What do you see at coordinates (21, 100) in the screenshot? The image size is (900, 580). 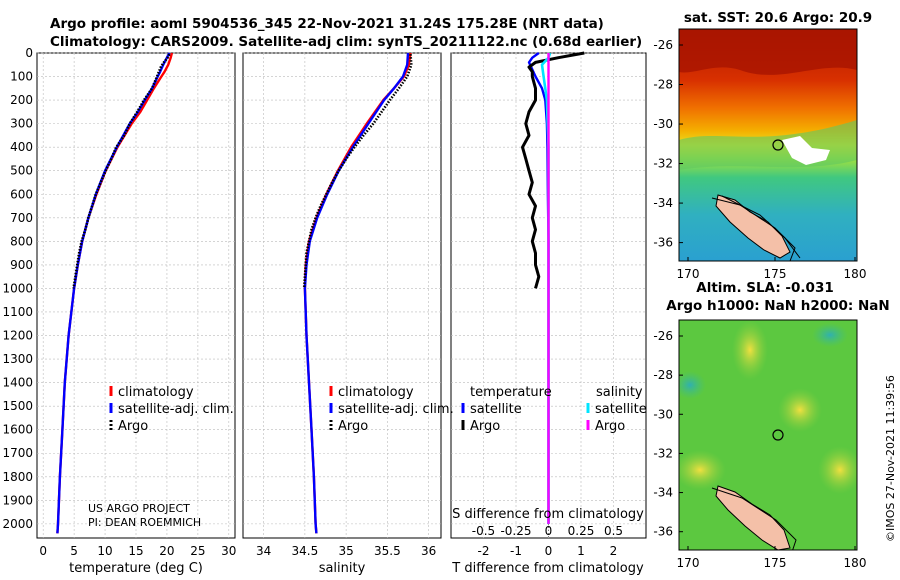 I see `y-tick-label: 200` at bounding box center [21, 100].